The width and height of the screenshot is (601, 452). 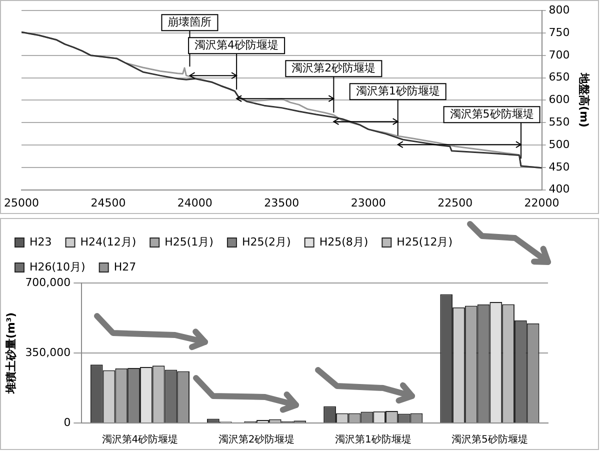 What do you see at coordinates (559, 32) in the screenshot?
I see `y-tick-label: 750` at bounding box center [559, 32].